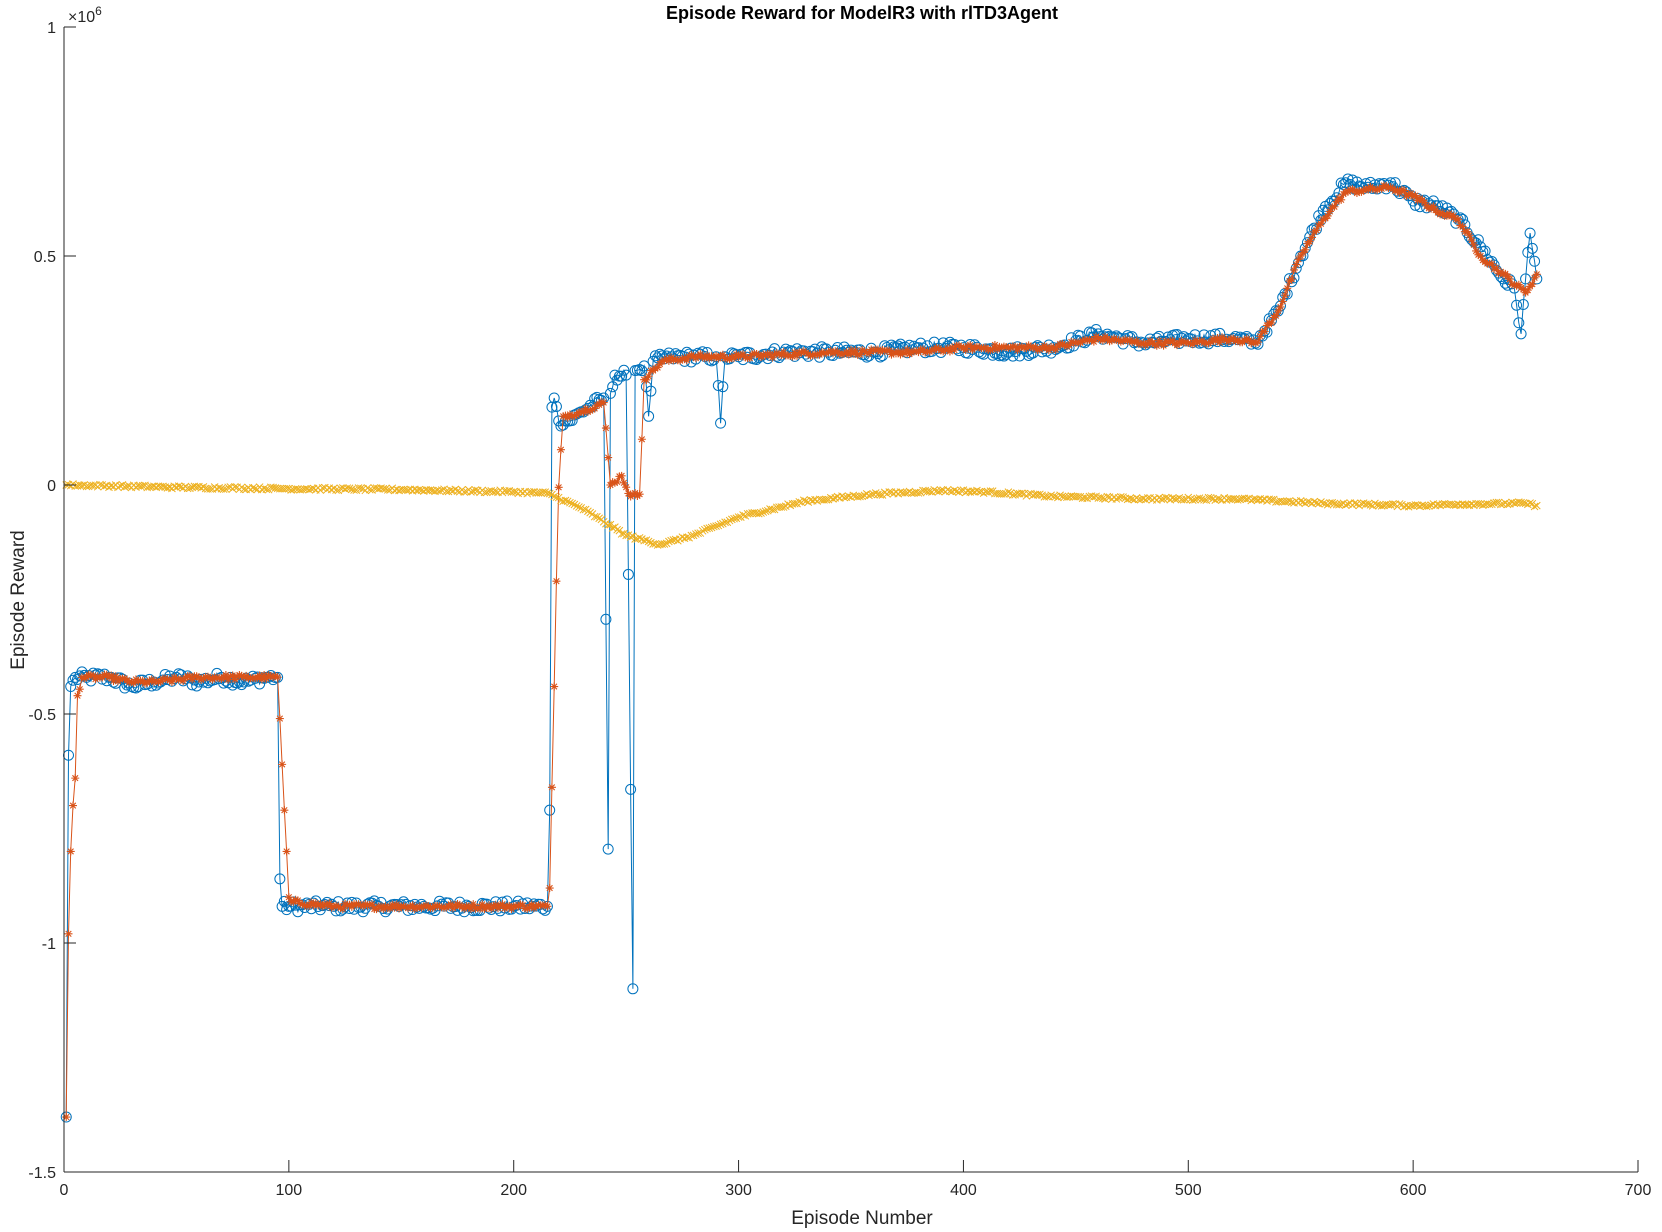  I want to click on x-axis-label: Episode Number, so click(862, 1218).